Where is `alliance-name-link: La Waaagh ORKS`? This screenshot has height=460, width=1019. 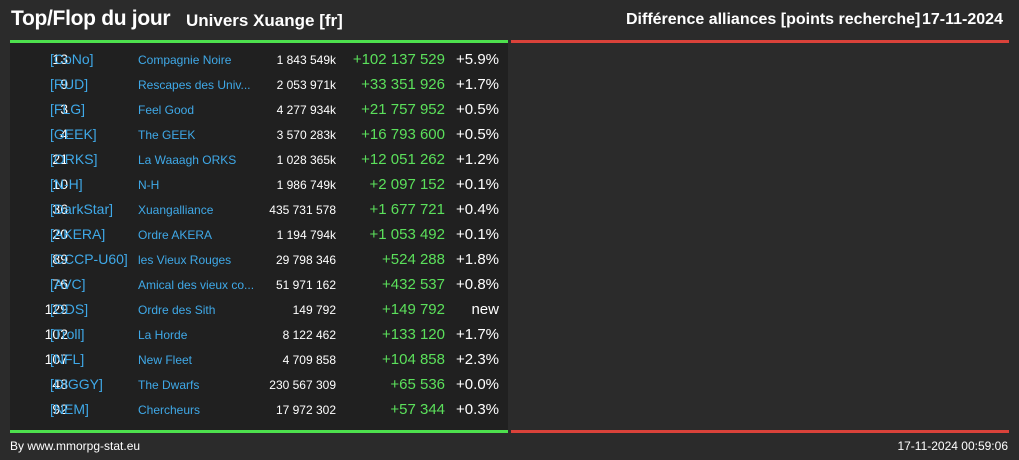
alliance-name-link: La Waaagh ORKS is located at coordinates (187, 160).